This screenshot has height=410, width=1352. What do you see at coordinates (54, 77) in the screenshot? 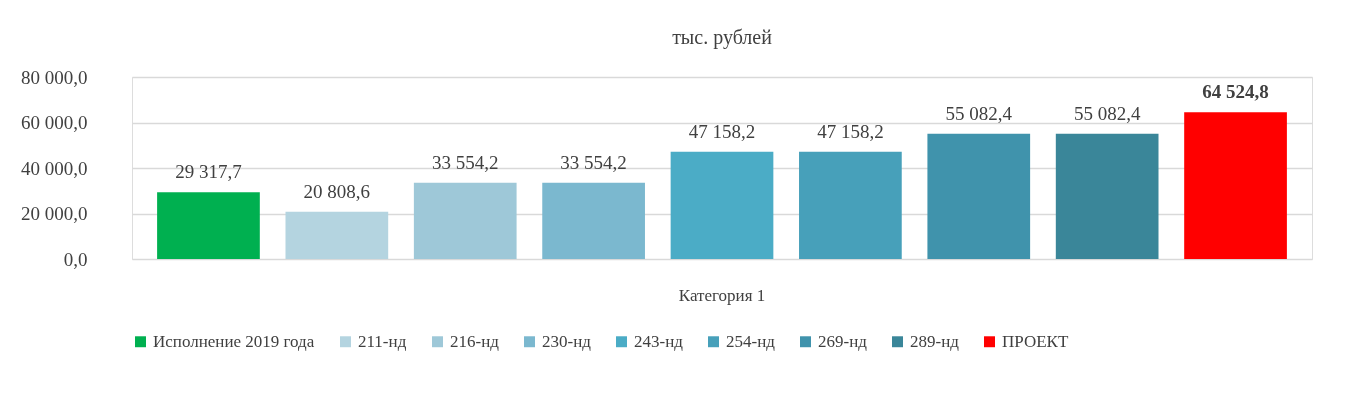
I see `y-tick-label: 80 000,0` at bounding box center [54, 77].